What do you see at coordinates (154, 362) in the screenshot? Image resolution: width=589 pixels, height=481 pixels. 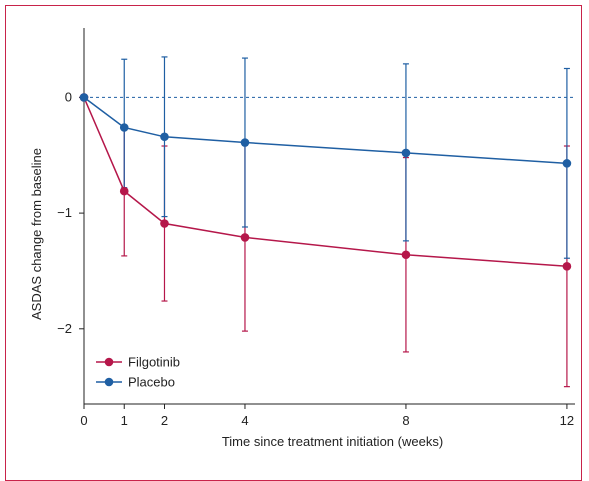 I see `filgotinib-legend-label: Filgotinib` at bounding box center [154, 362].